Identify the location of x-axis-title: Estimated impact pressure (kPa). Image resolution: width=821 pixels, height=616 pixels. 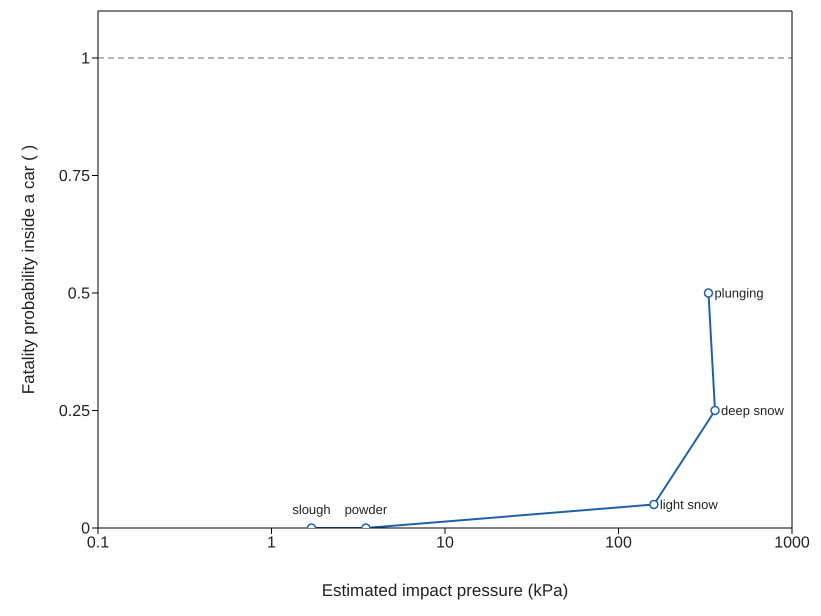
(445, 590).